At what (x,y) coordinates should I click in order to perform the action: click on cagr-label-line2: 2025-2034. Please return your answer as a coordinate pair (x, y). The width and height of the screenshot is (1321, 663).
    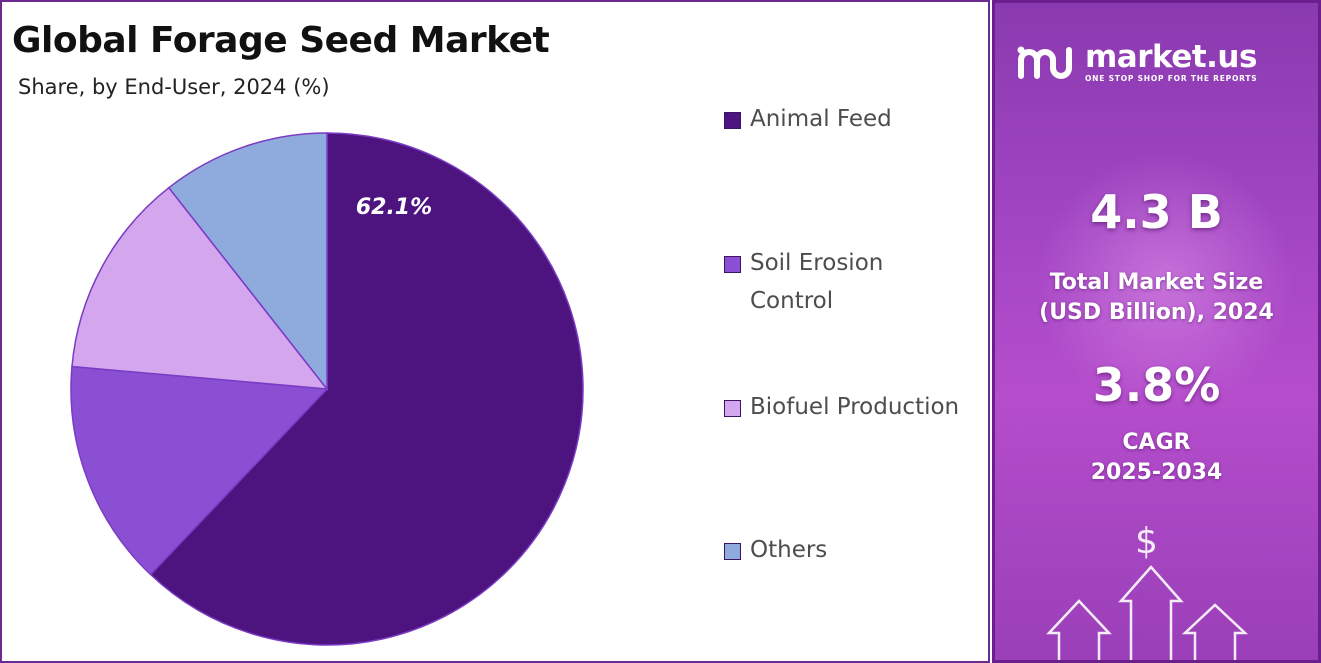
    Looking at the image, I should click on (1156, 472).